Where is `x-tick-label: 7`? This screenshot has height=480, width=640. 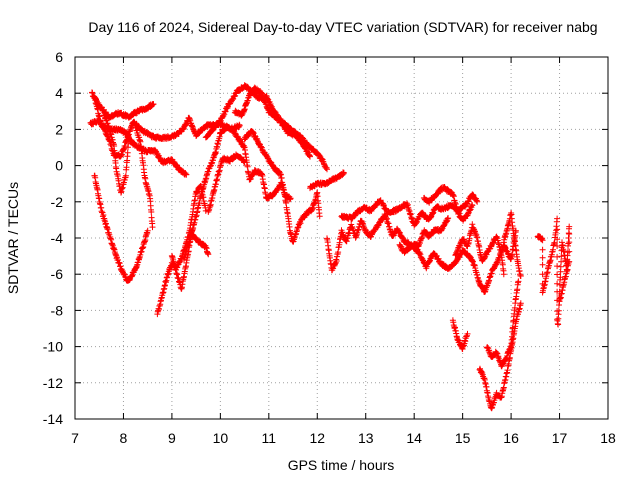 x-tick-label: 7 is located at coordinates (75, 438).